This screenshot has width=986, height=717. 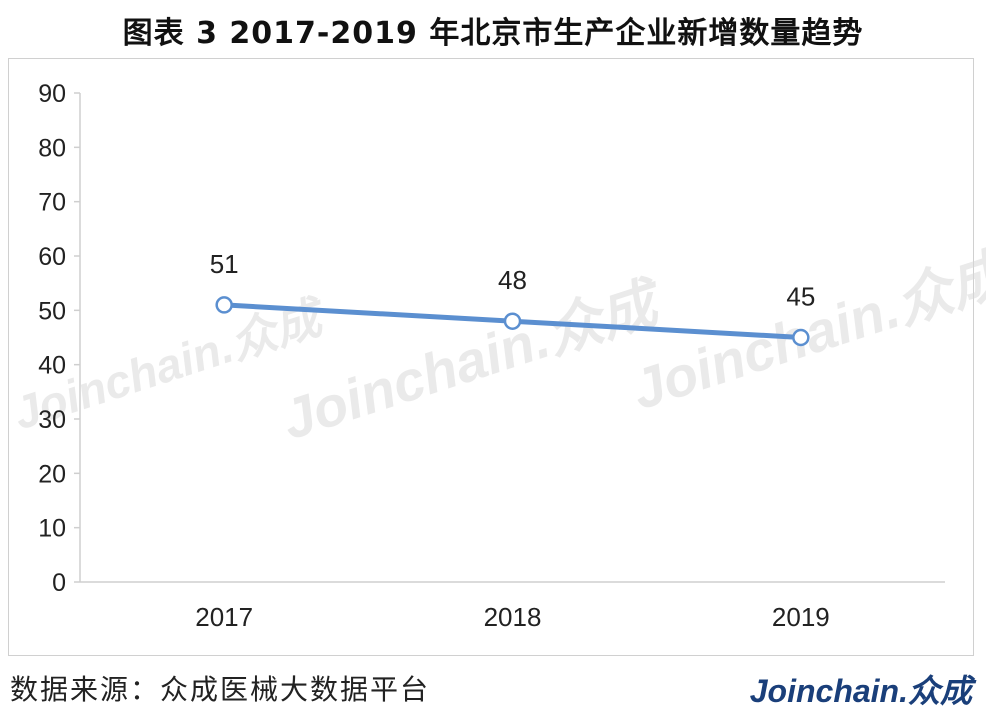 What do you see at coordinates (513, 617) in the screenshot?
I see `x-tick-label: 2018` at bounding box center [513, 617].